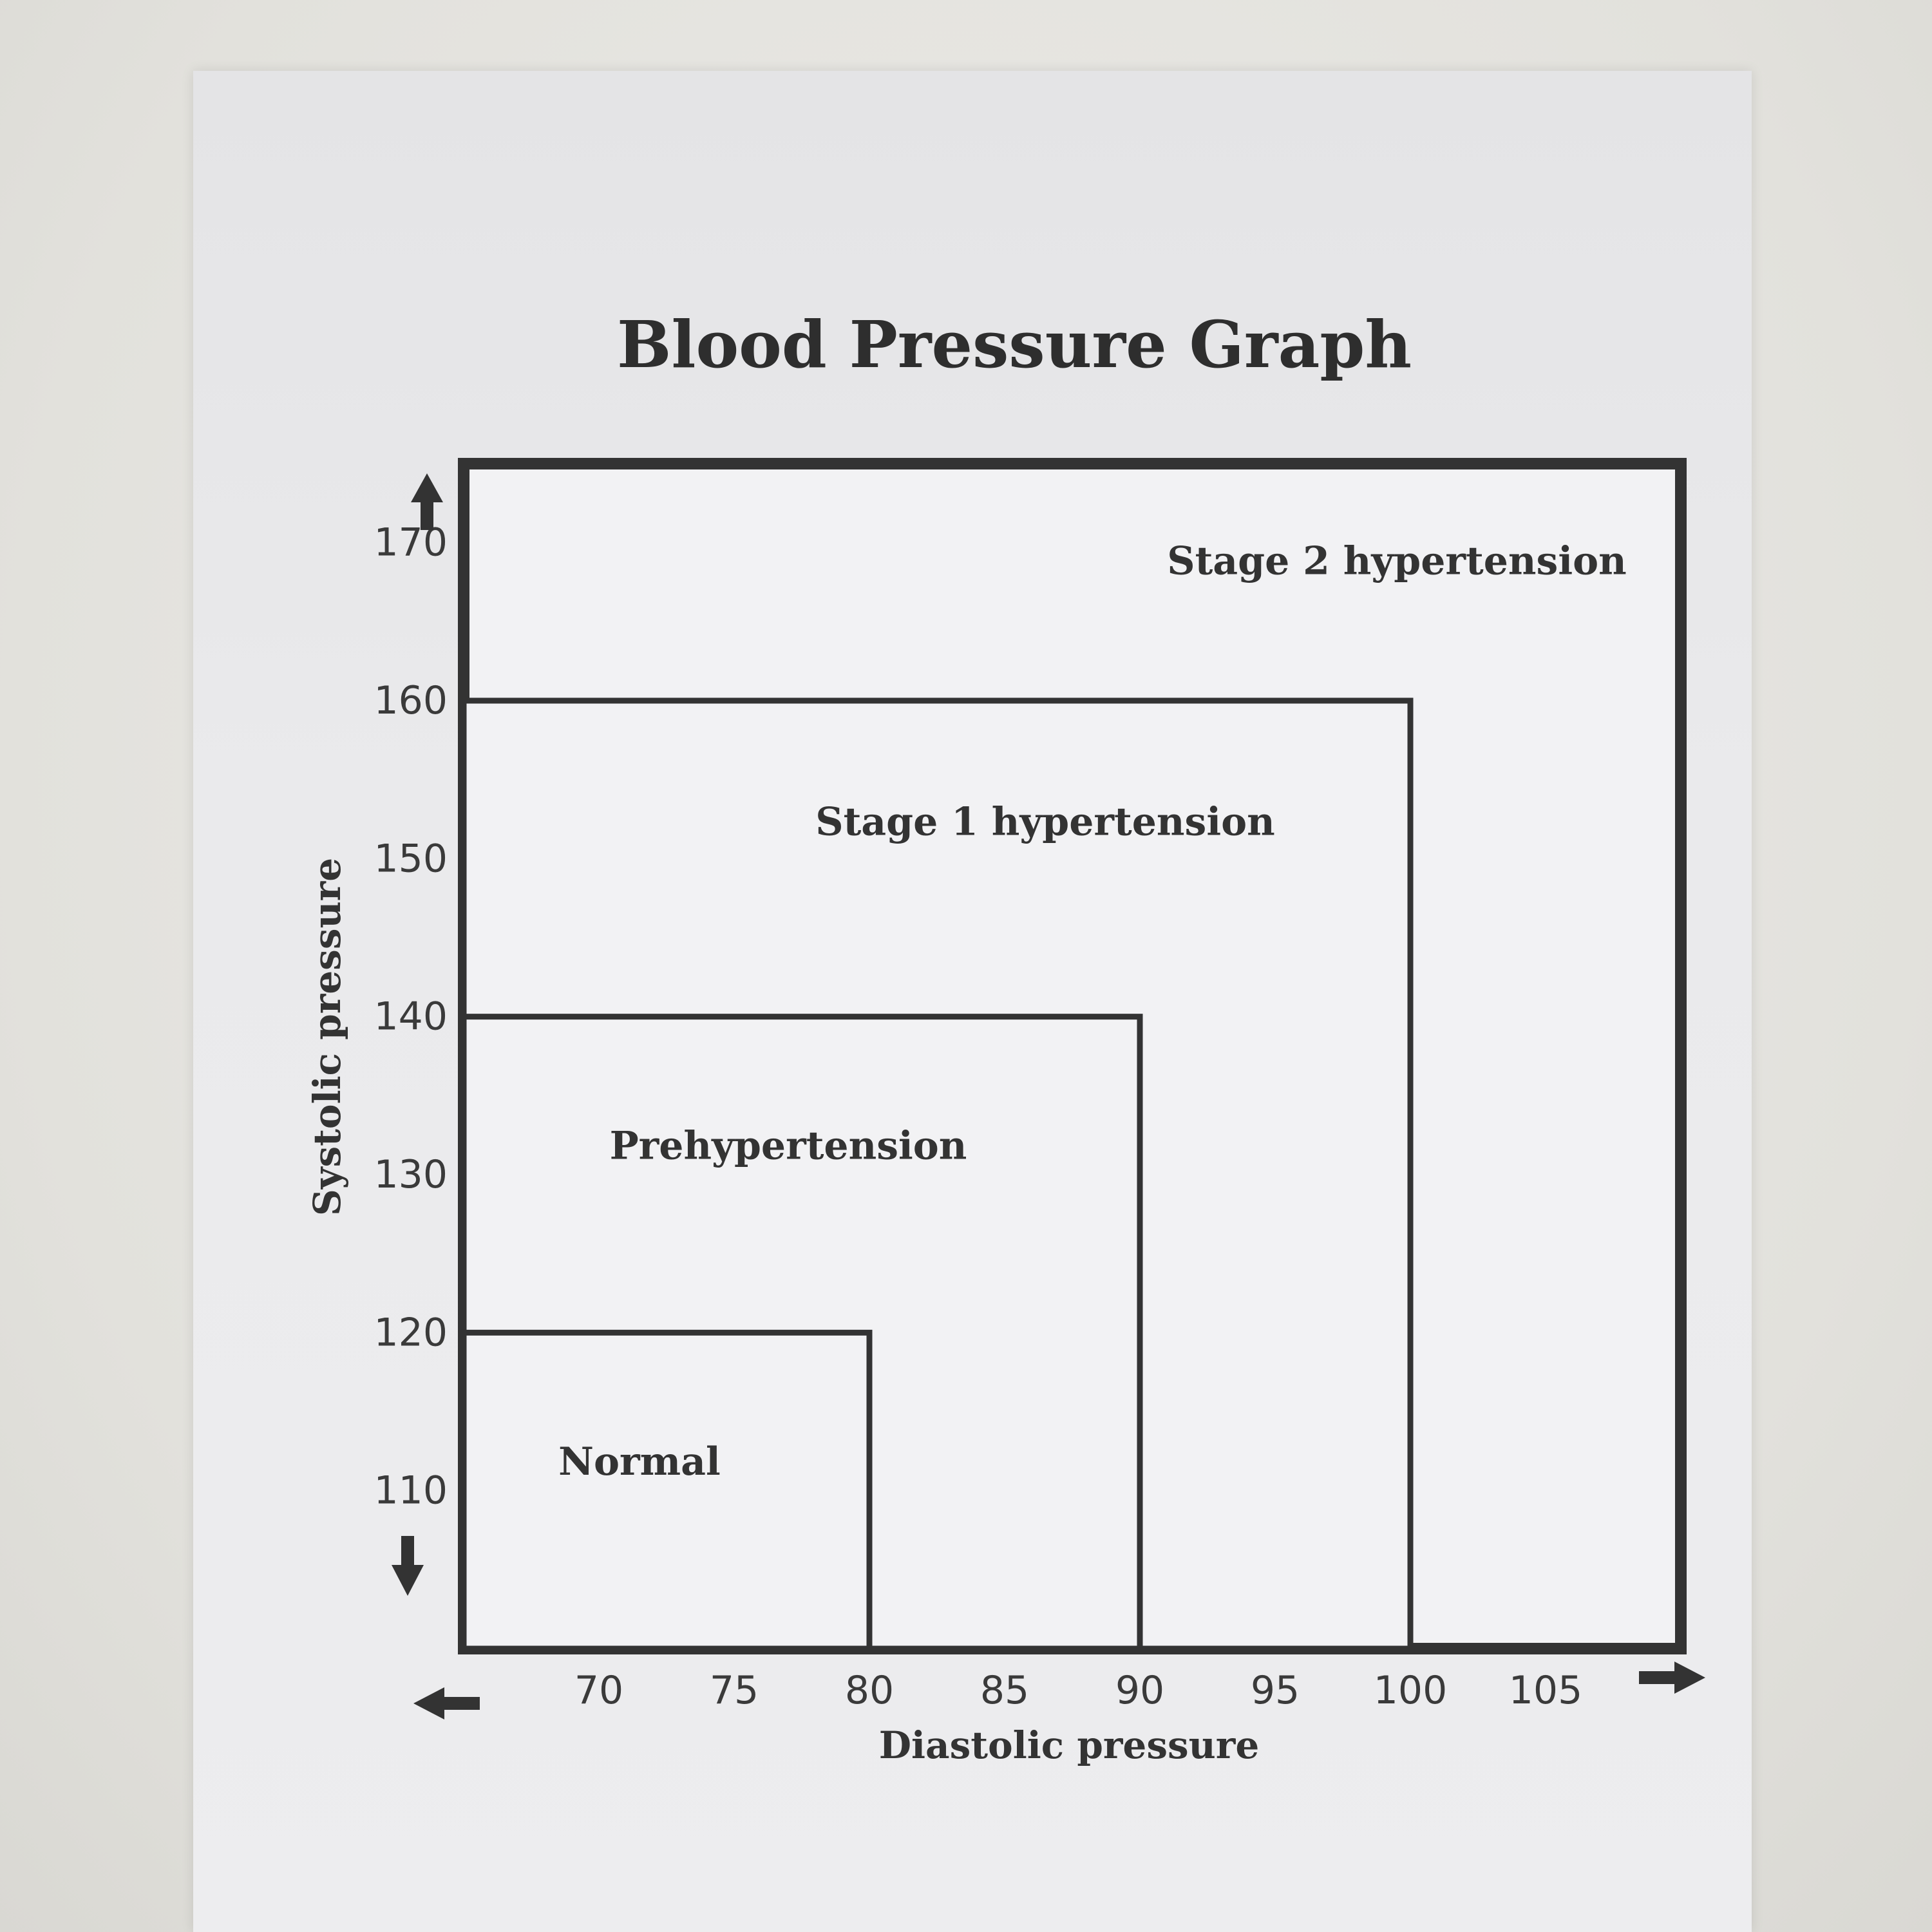 This screenshot has height=1932, width=1932. I want to click on y-tick-label: 150, so click(411, 858).